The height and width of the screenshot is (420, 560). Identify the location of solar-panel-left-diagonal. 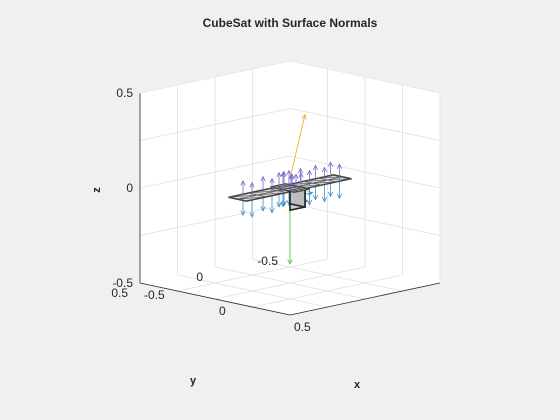
(272, 194).